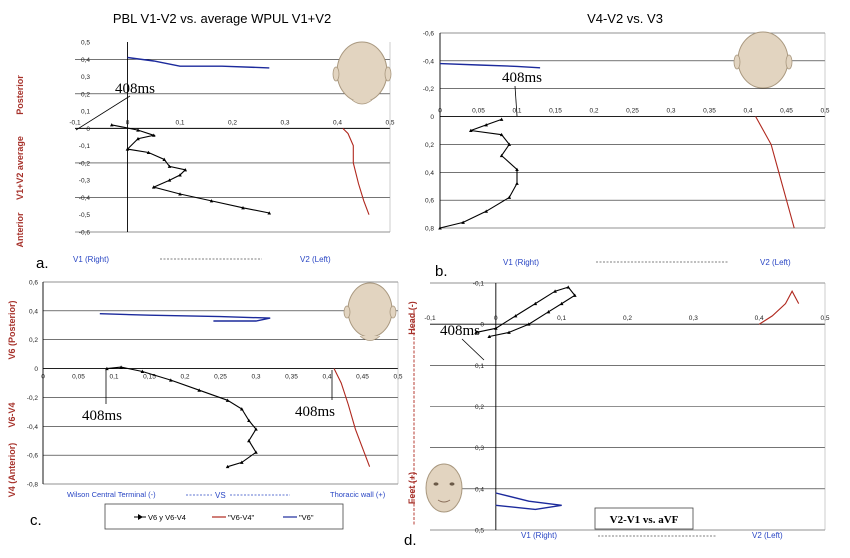 This screenshot has height=558, width=850. I want to click on panel-b-marker-label: 408ms, so click(522, 78).